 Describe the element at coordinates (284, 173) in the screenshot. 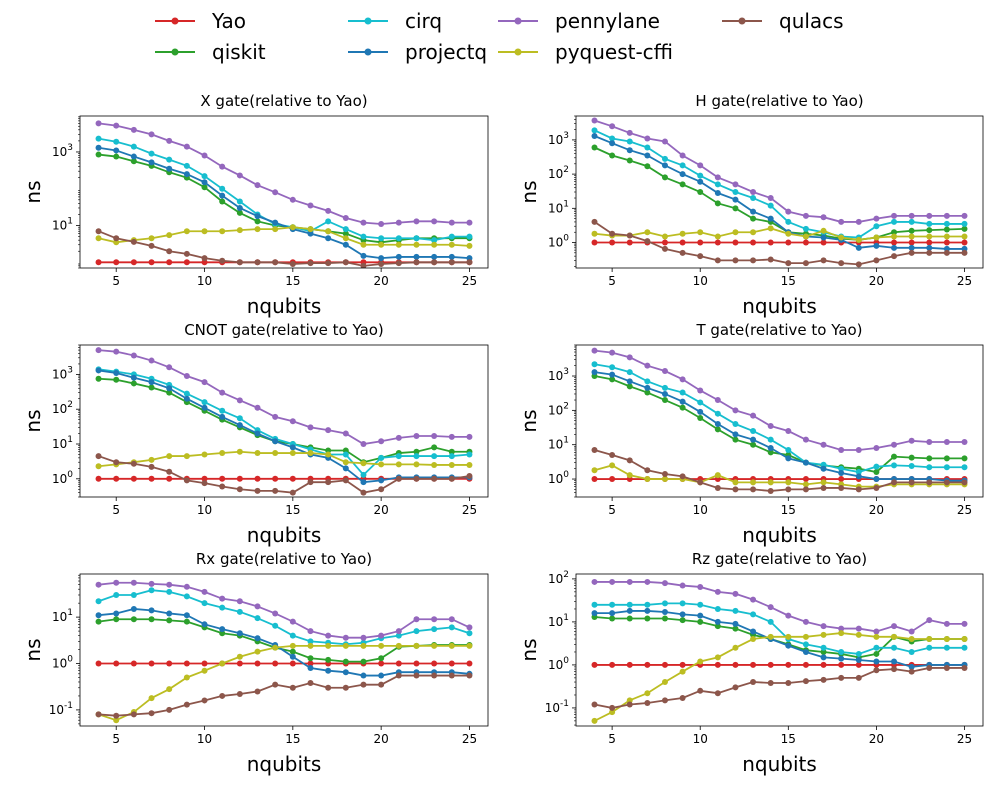

I see `series-line-pennylane` at that location.